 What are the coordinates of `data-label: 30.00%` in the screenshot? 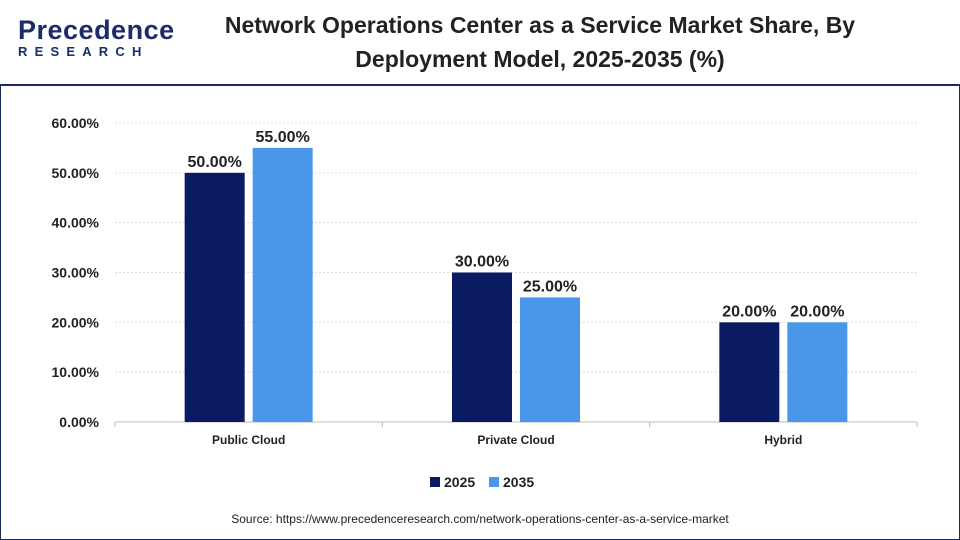 It's located at (482, 262).